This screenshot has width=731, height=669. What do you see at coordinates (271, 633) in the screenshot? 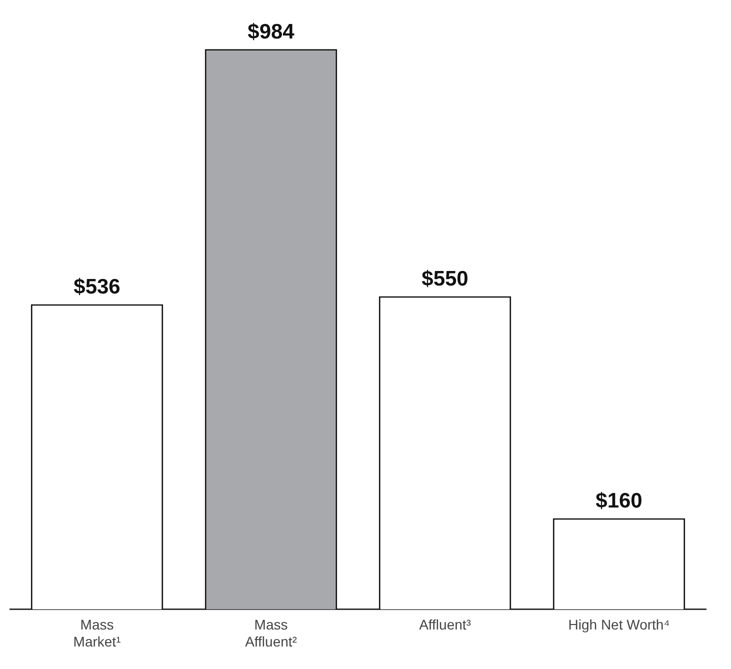
I see `x-tick-label: Mass Affluent²` at bounding box center [271, 633].